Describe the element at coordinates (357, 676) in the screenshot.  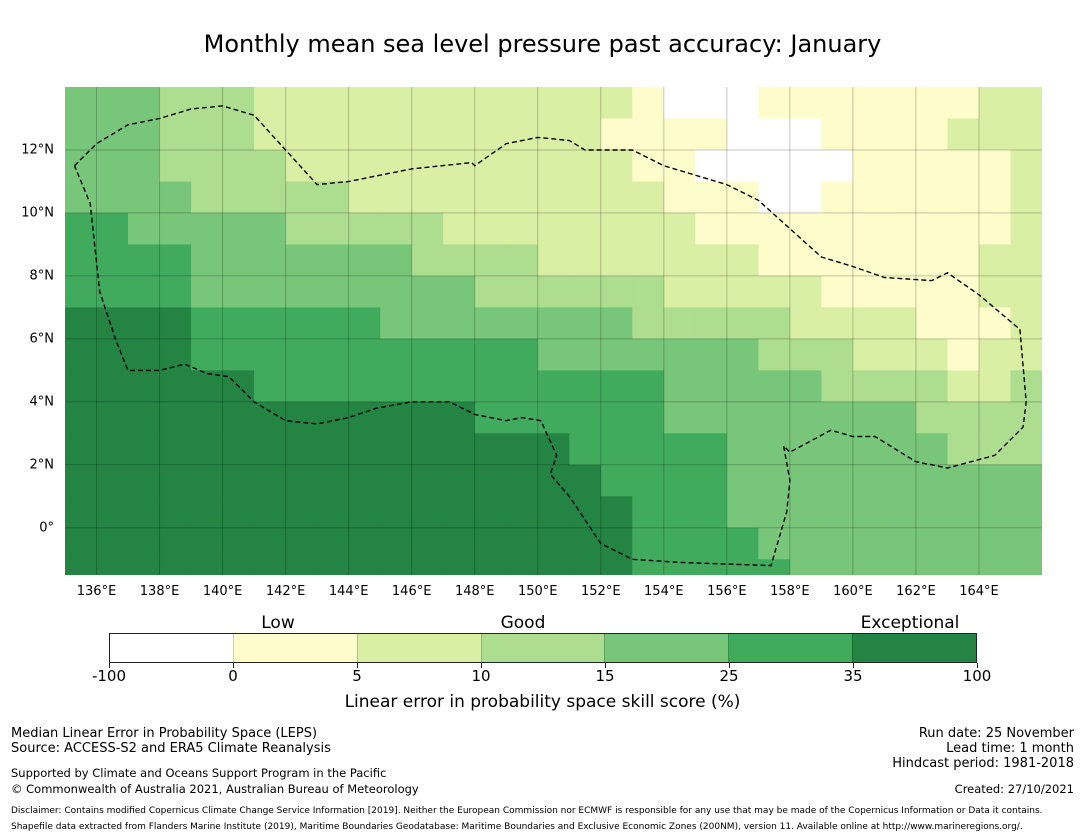
I see `colorbar-tick-label: 5` at that location.